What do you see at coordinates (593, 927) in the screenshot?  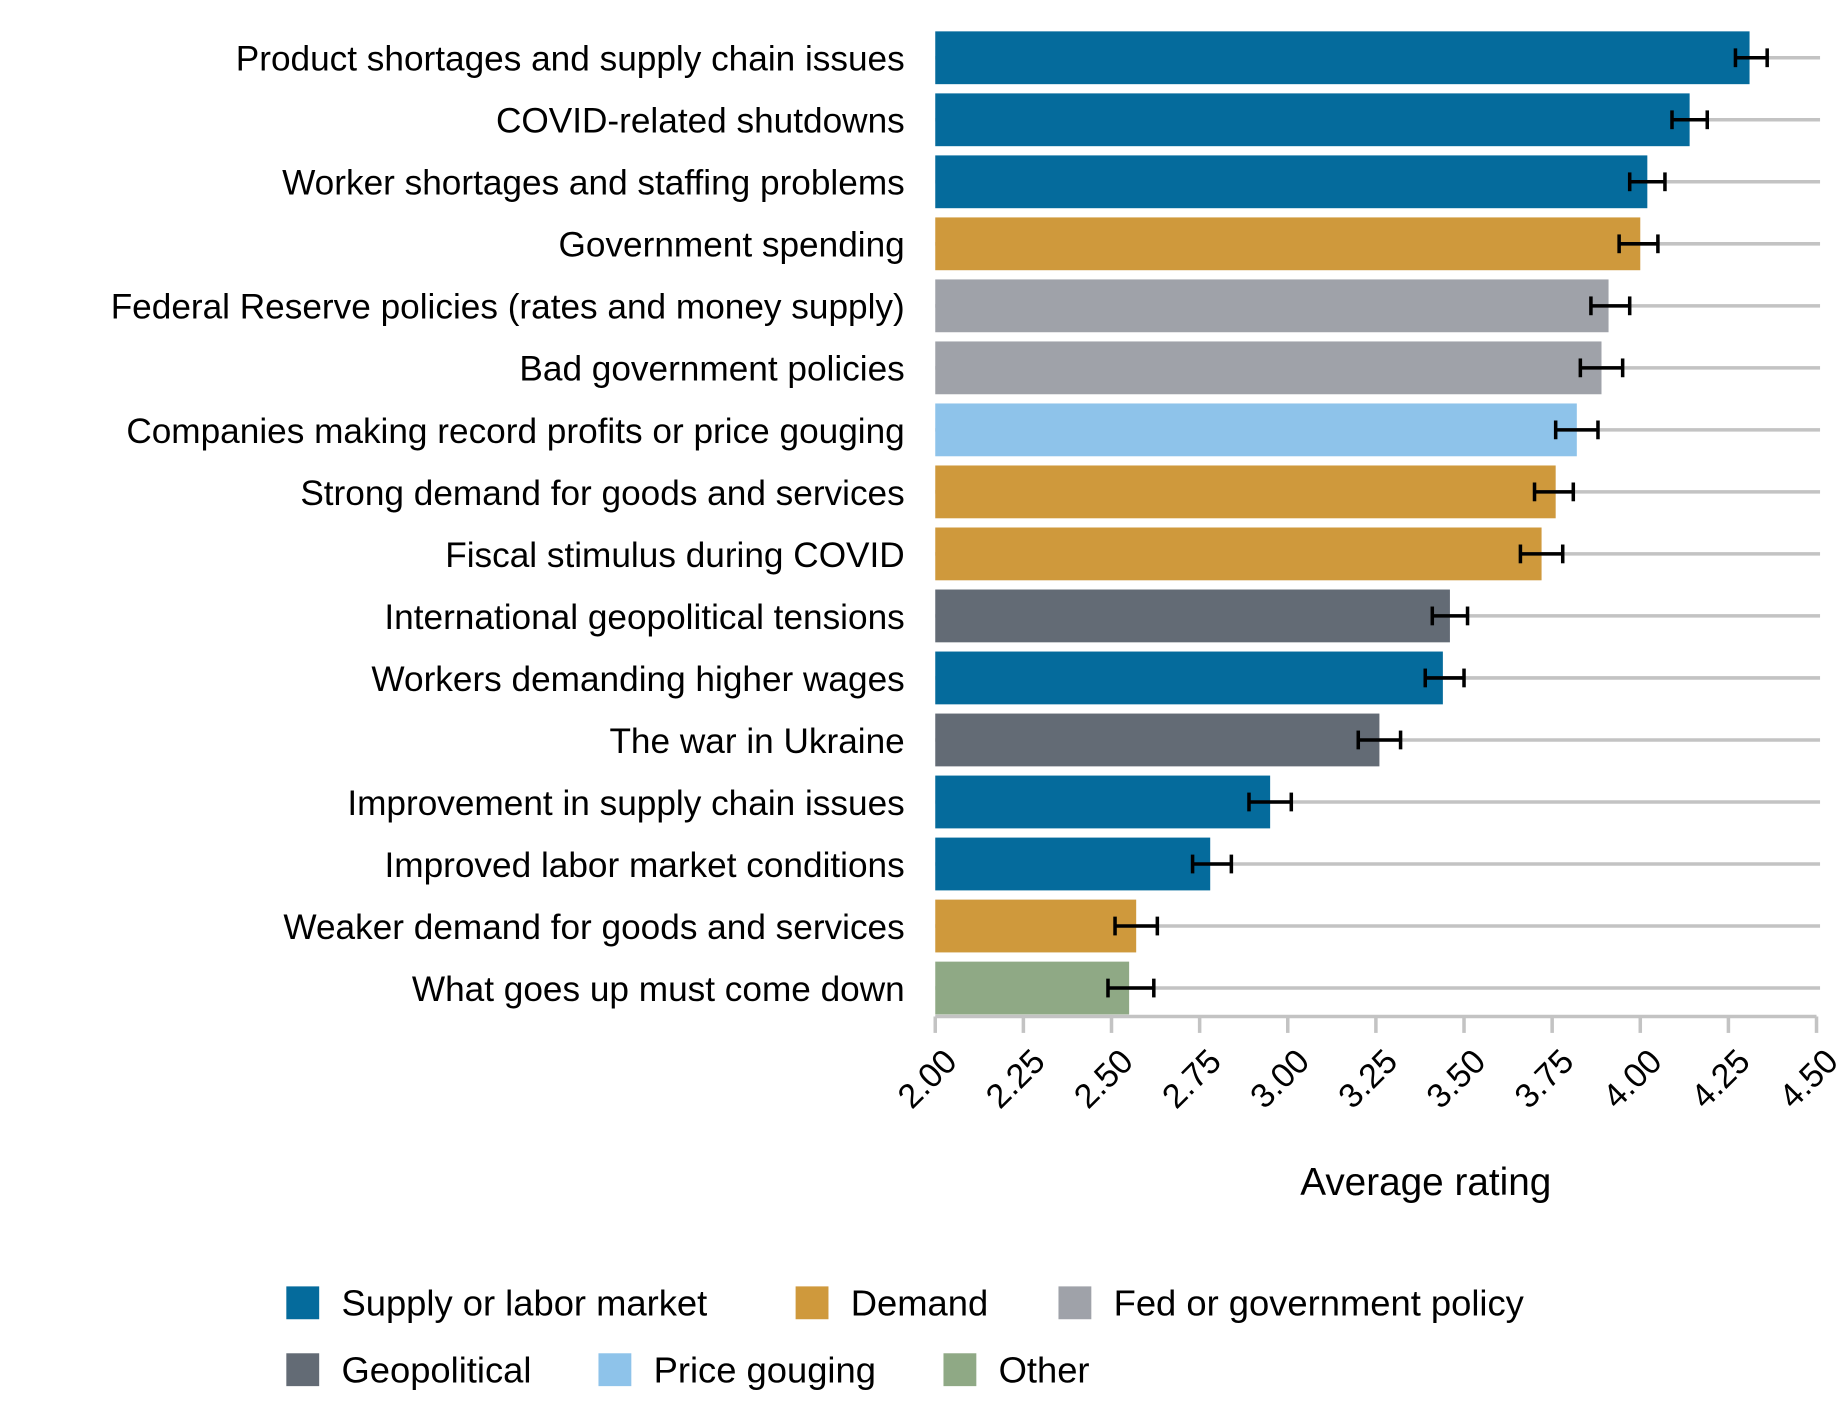 I see `category-label: Weaker demand for goods and services` at bounding box center [593, 927].